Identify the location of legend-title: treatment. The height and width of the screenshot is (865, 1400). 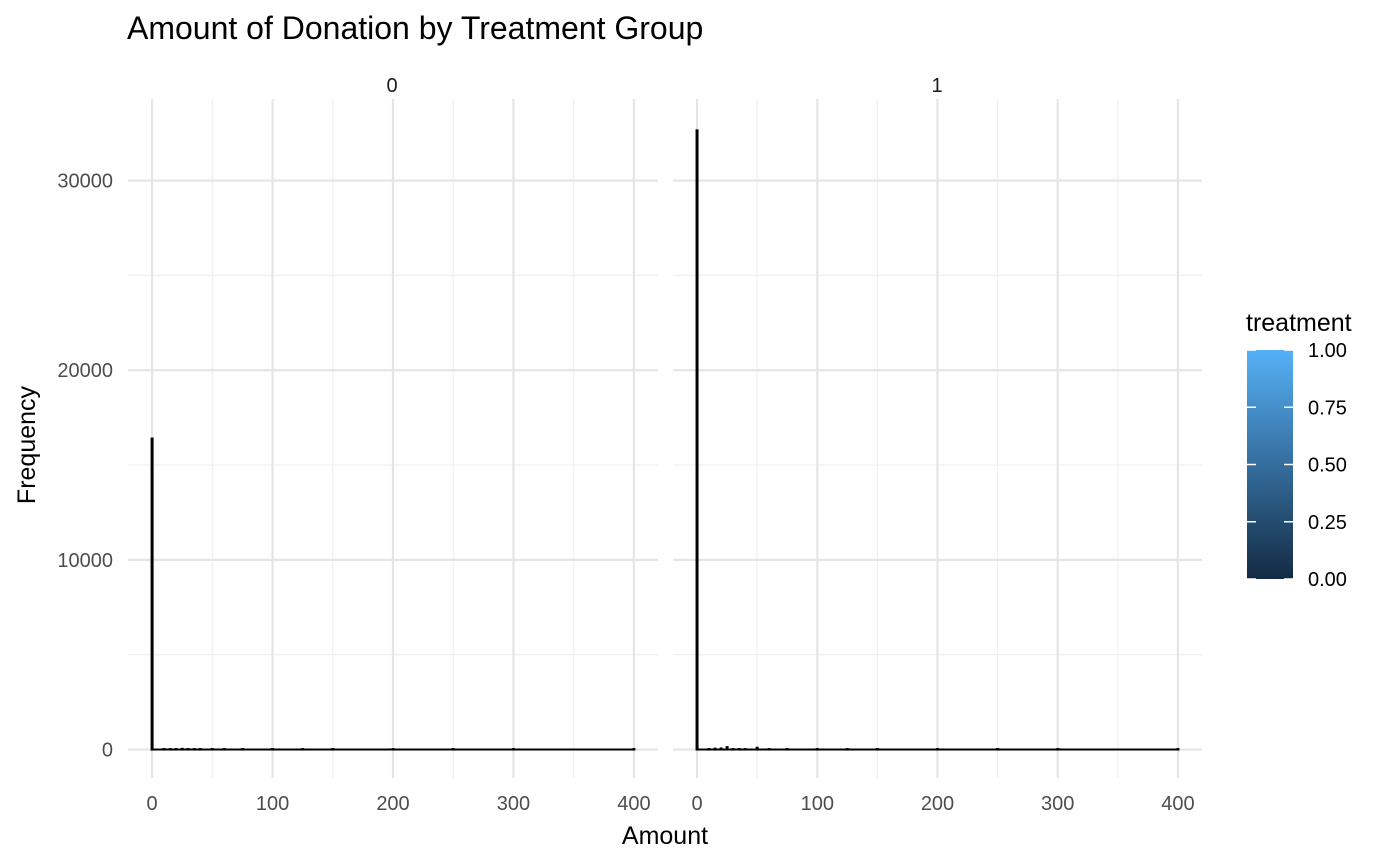
(1299, 323).